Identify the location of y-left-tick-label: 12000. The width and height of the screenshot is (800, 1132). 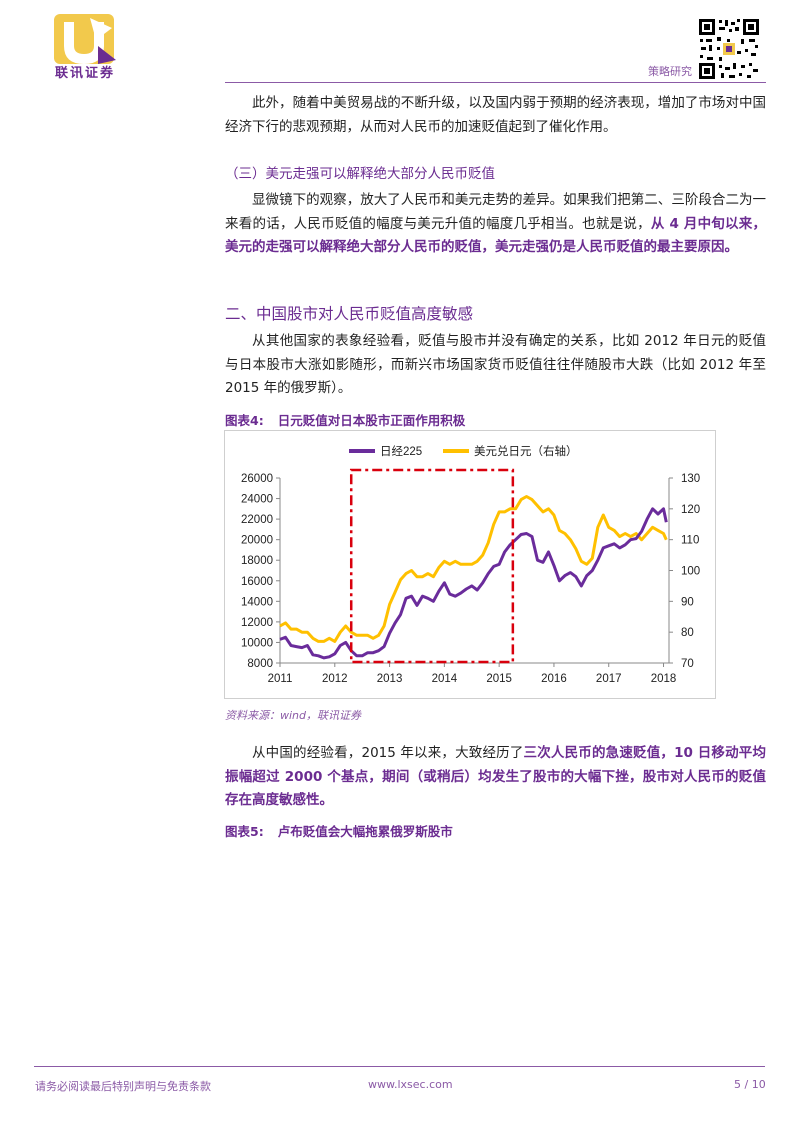
(257, 623).